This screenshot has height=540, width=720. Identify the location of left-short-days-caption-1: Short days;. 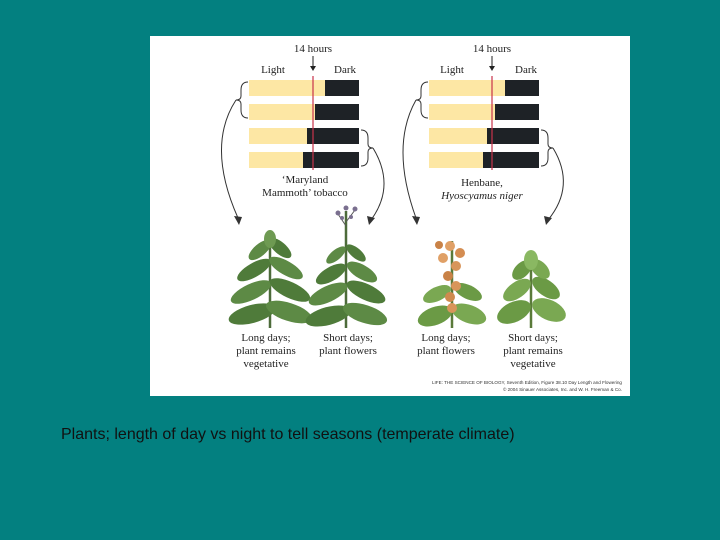
(348, 338).